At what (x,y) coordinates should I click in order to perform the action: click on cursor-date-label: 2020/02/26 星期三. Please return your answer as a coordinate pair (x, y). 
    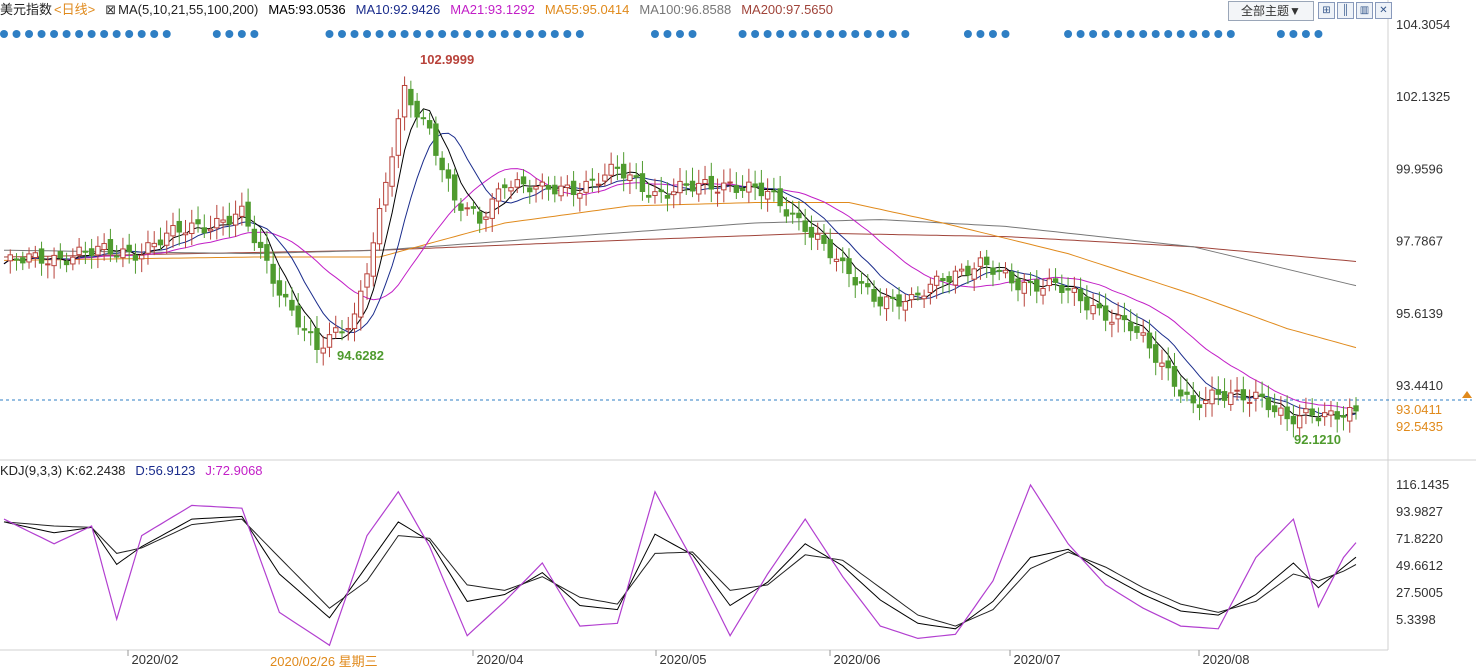
    Looking at the image, I should click on (324, 661).